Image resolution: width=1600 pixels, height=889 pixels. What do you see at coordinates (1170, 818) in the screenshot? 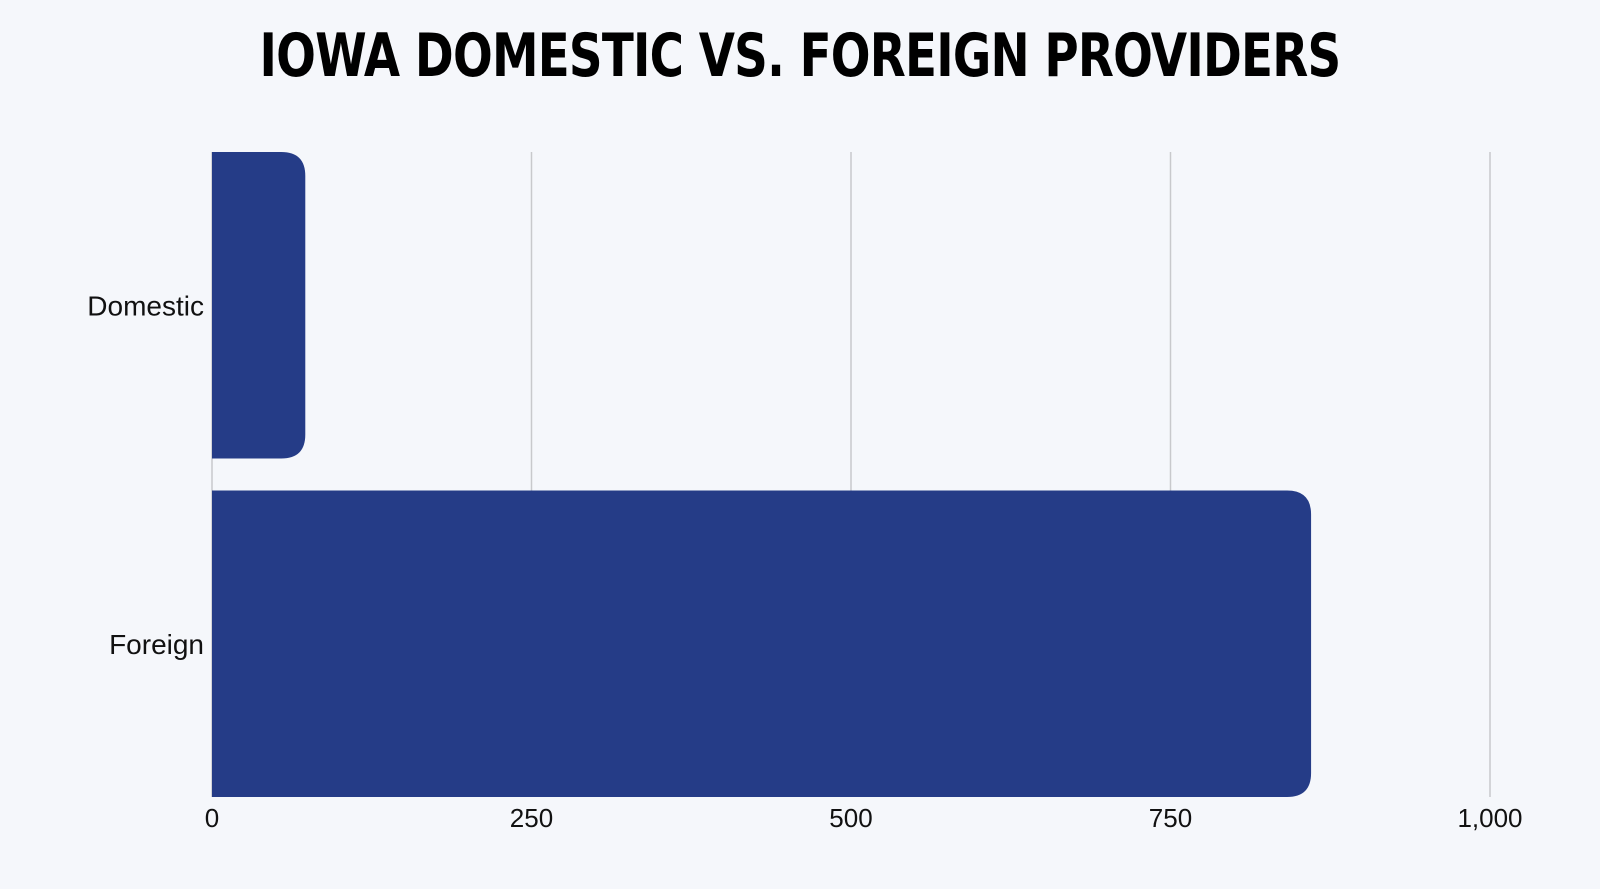
I see `x-tick-label: 750` at bounding box center [1170, 818].